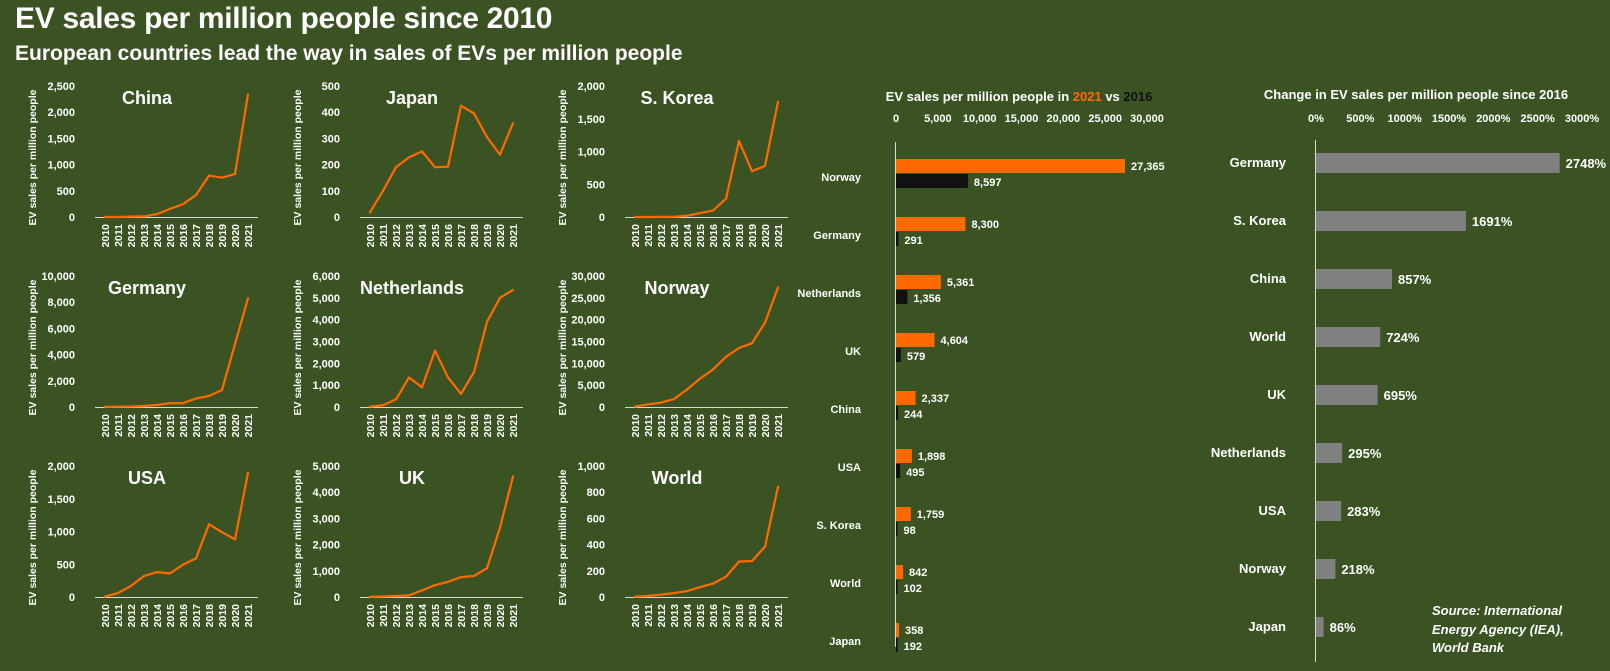 This screenshot has height=671, width=1610. Describe the element at coordinates (596, 519) in the screenshot. I see `y-tick-label: 600` at that location.